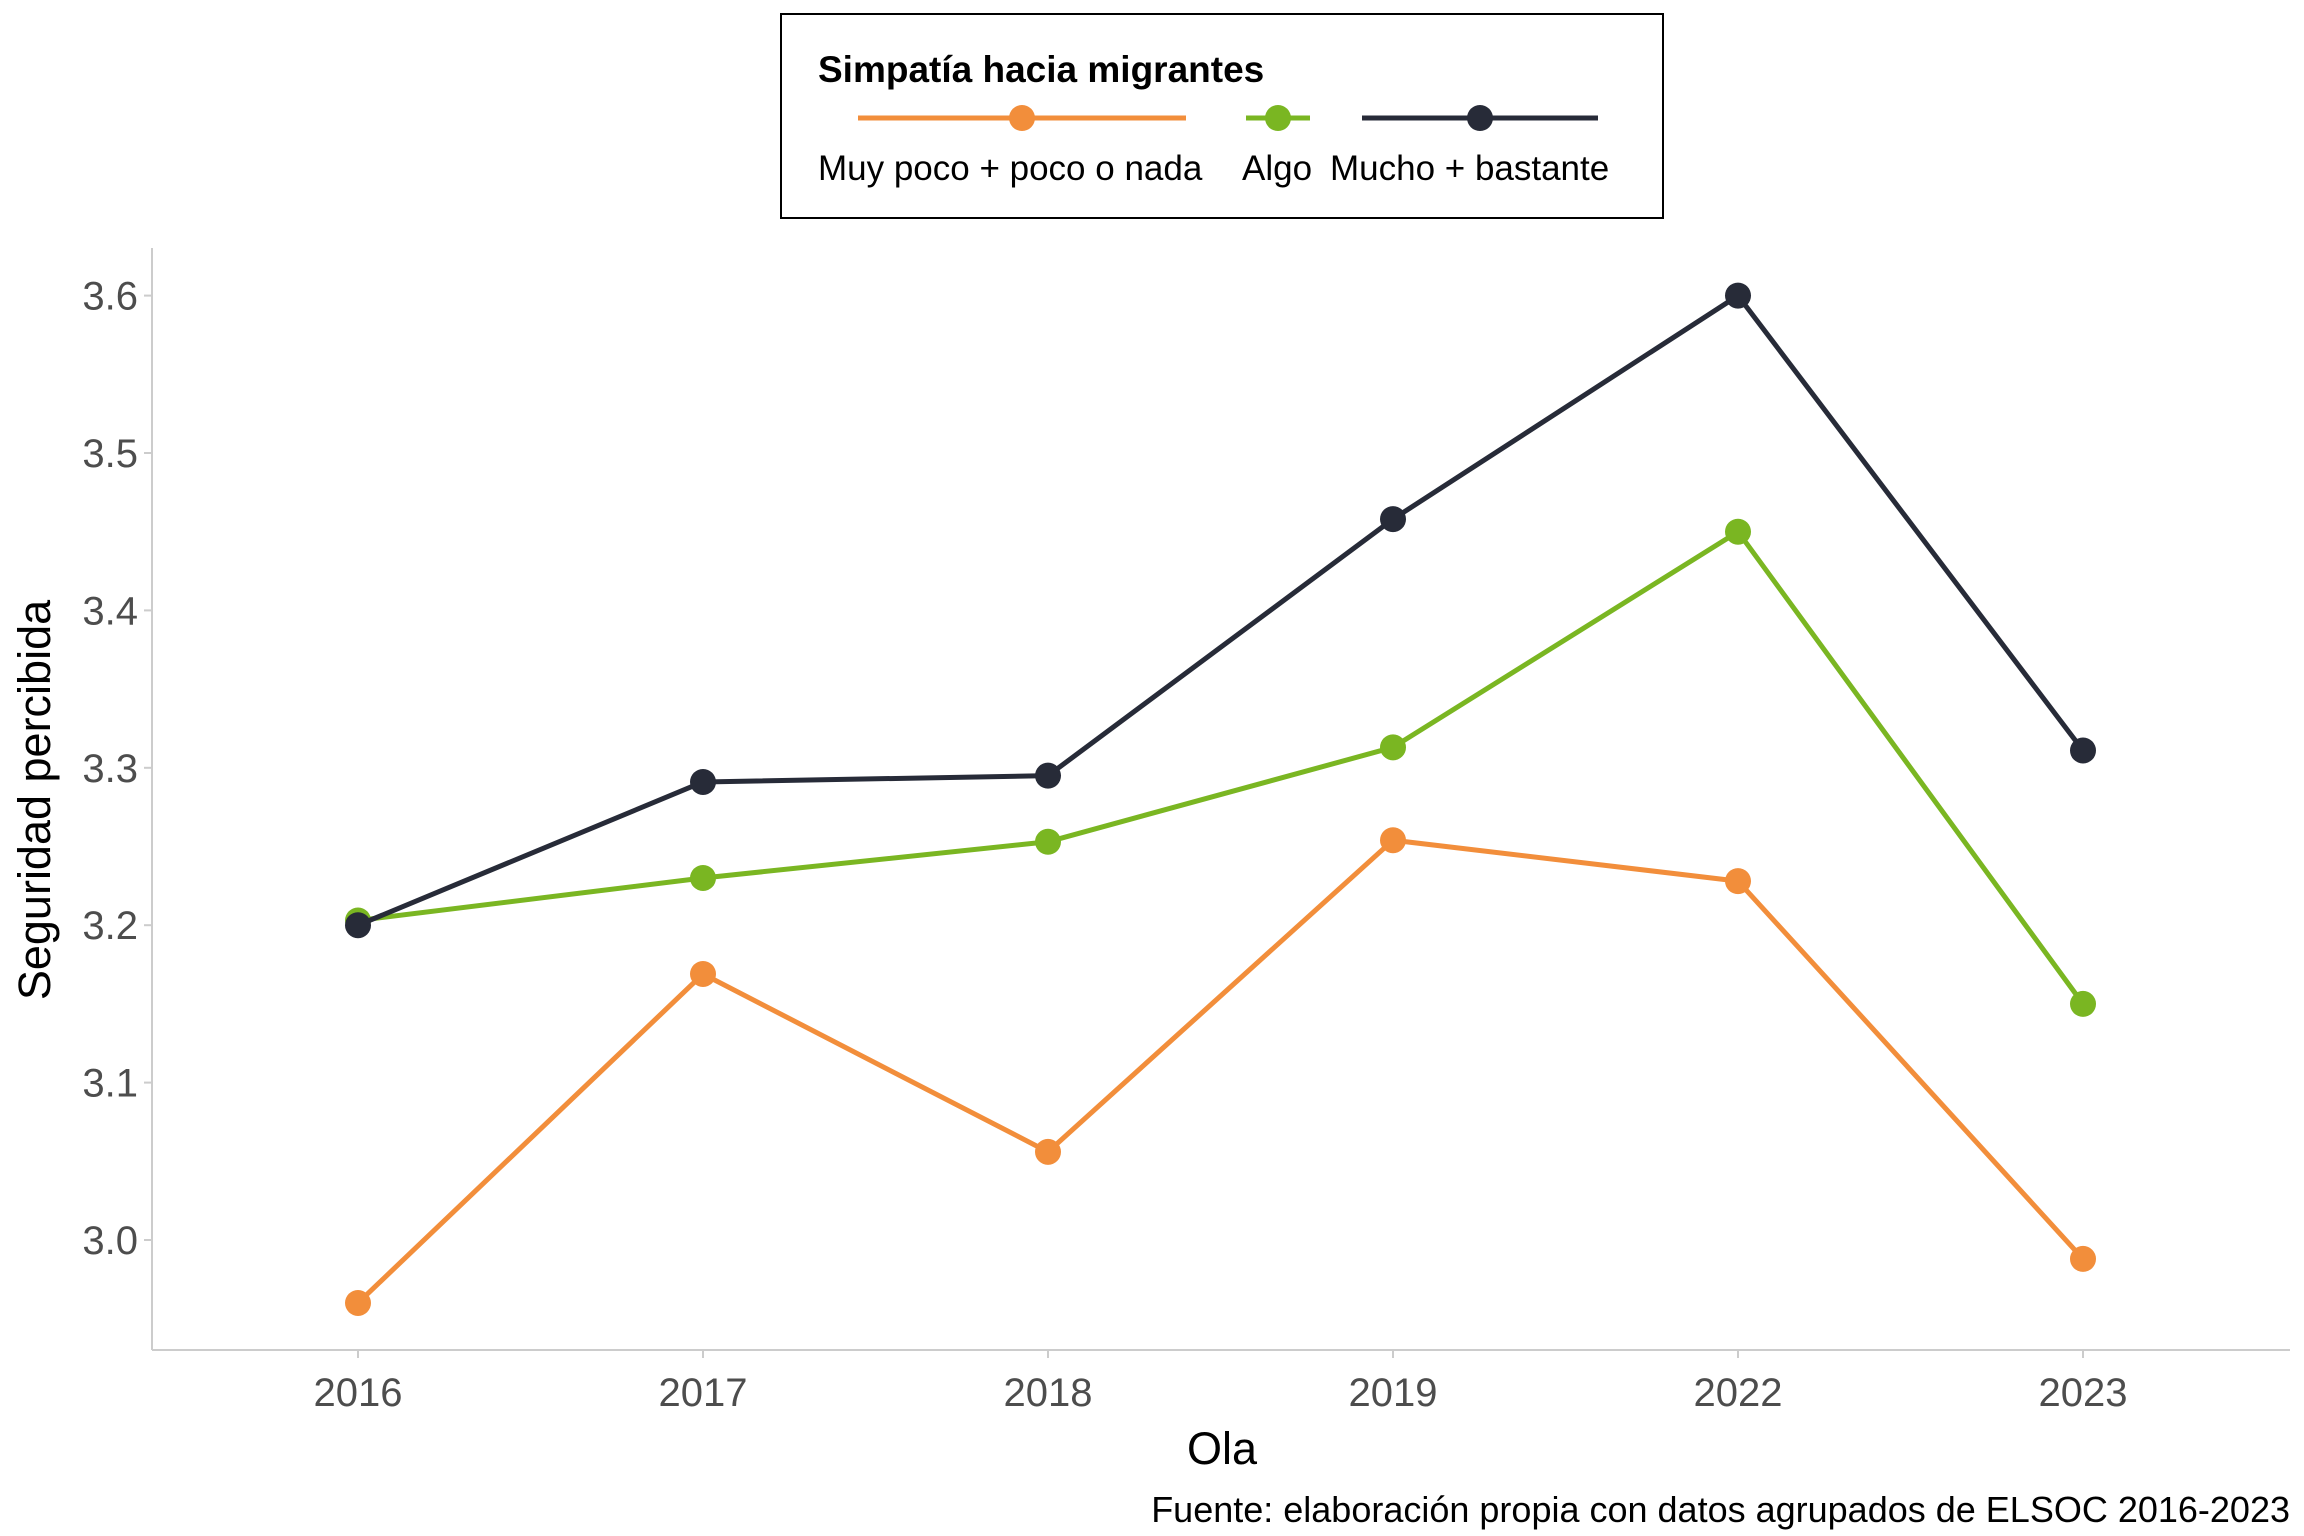 This screenshot has width=2304, height=1536. What do you see at coordinates (1277, 146) in the screenshot?
I see `legend-key-2: Algo` at bounding box center [1277, 146].